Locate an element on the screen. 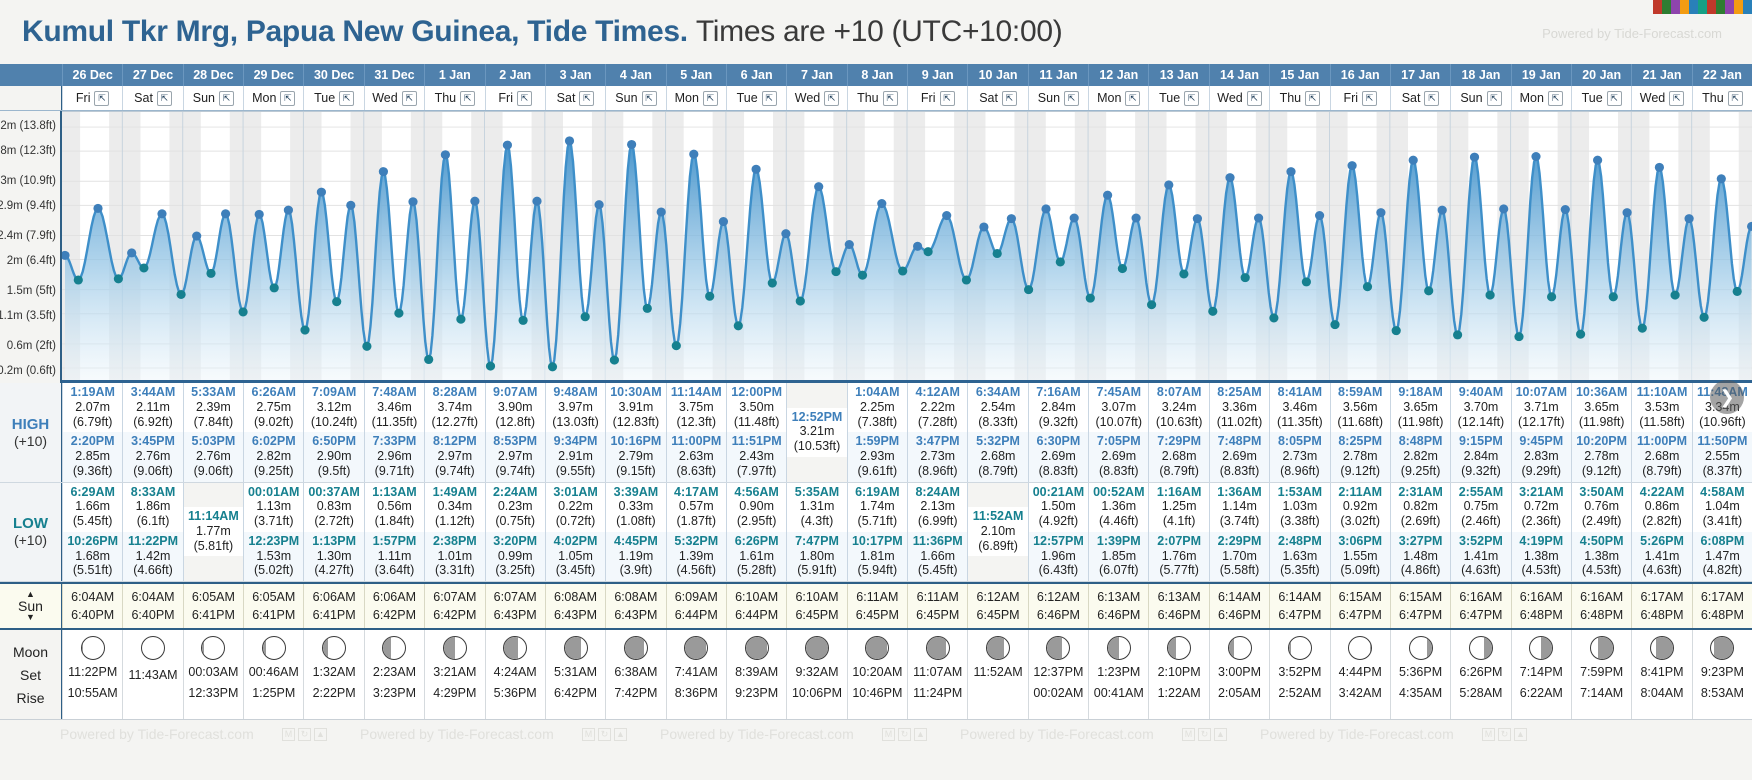 The width and height of the screenshot is (1752, 780). weekday-label: Mon is located at coordinates (686, 98).